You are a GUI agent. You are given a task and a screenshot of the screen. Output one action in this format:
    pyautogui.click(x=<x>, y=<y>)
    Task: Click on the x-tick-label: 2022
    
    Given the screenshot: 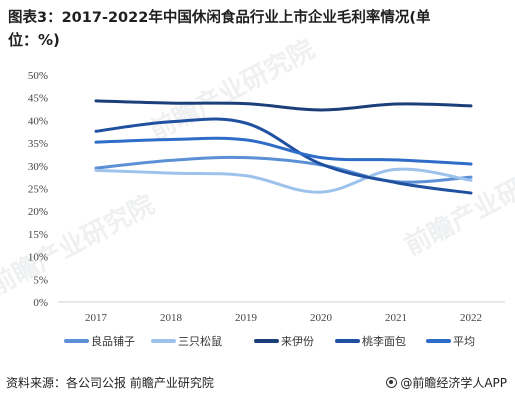 What is the action you would take?
    pyautogui.click(x=471, y=318)
    